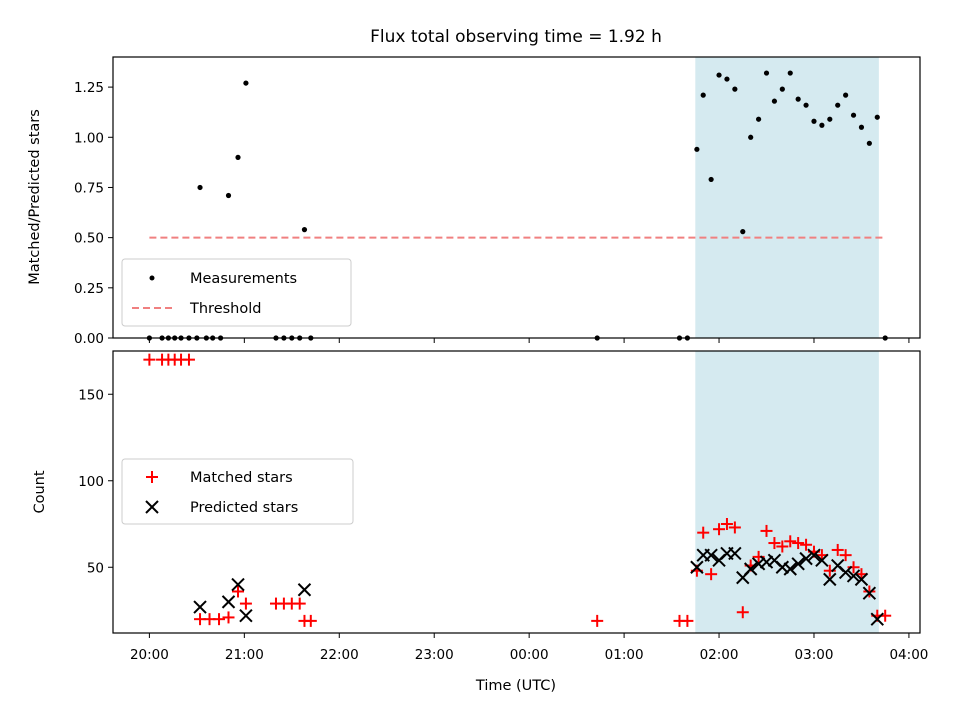 This screenshot has height=720, width=960. I want to click on top-shaded-interval, so click(787, 197).